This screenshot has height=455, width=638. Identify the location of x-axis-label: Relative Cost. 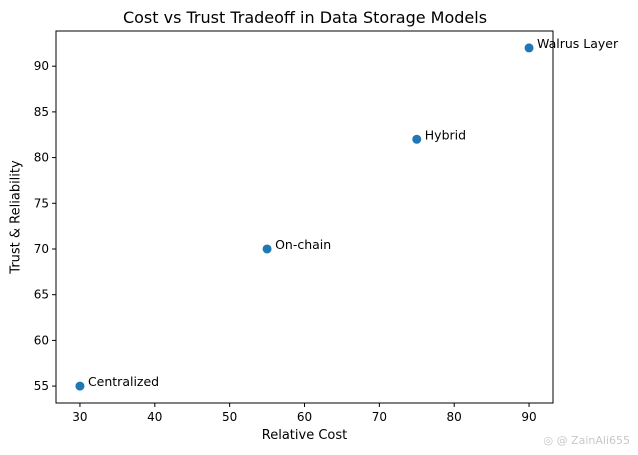
(304, 435).